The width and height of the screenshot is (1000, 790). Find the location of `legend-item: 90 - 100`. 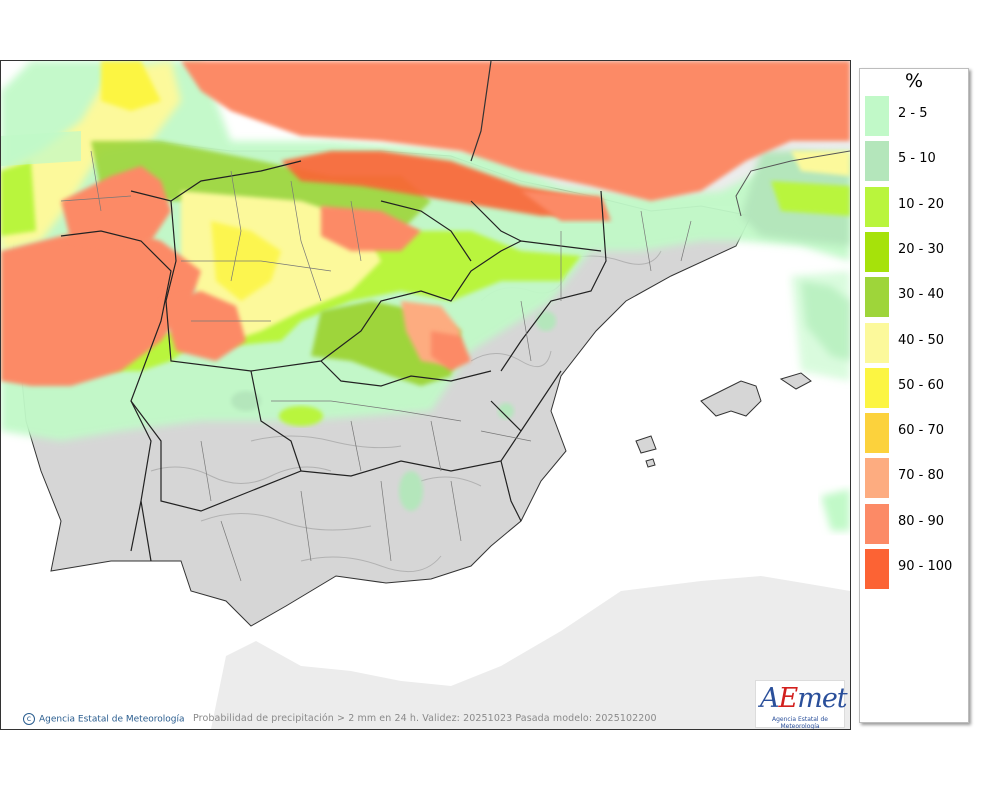

legend-item: 90 - 100 is located at coordinates (913, 569).